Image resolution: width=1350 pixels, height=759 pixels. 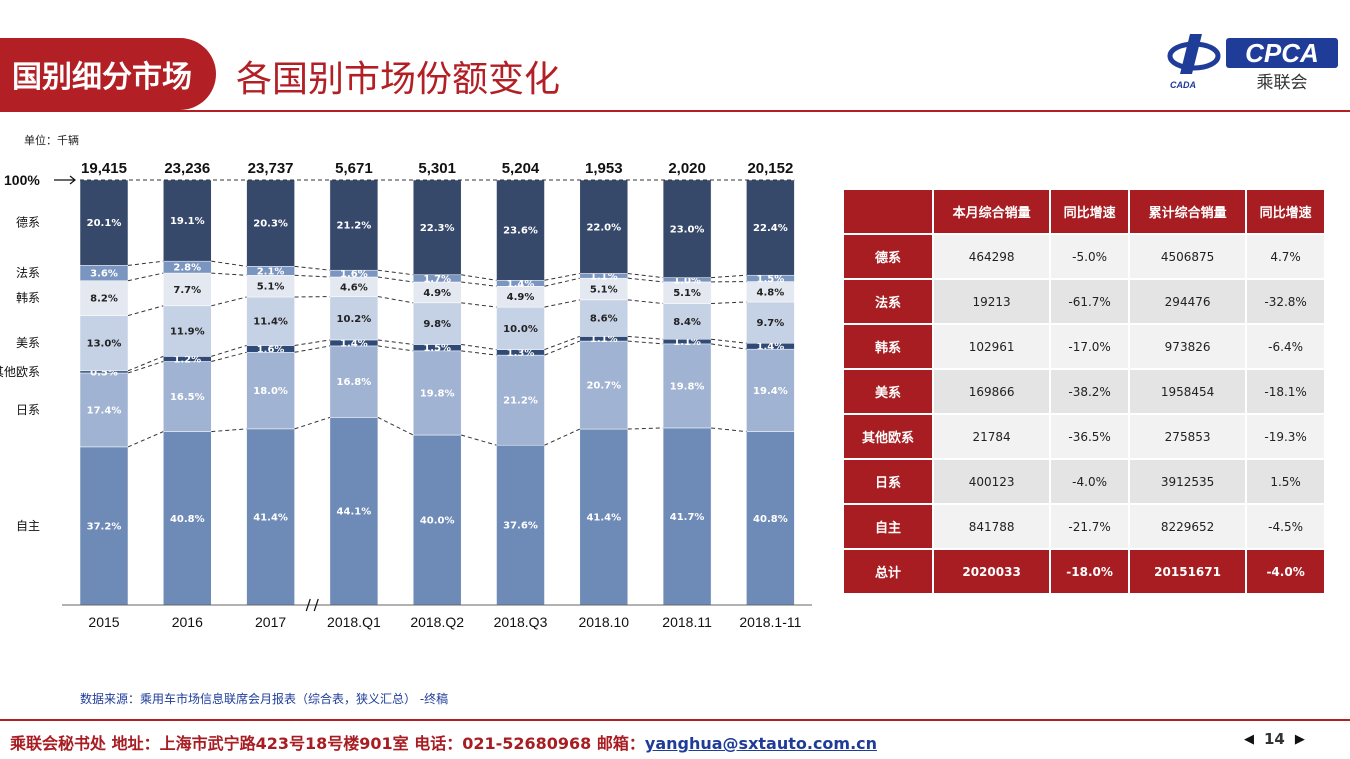 What do you see at coordinates (437, 279) in the screenshot?
I see `data-label: 1.7%` at bounding box center [437, 279].